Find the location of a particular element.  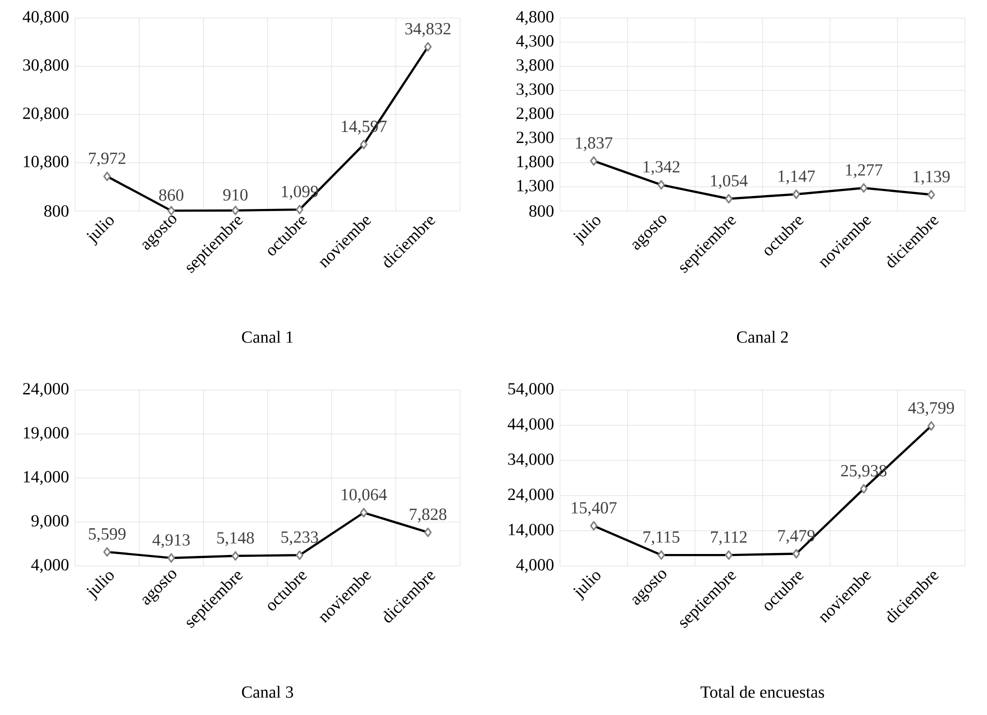

data-label: 7,828 is located at coordinates (428, 515).